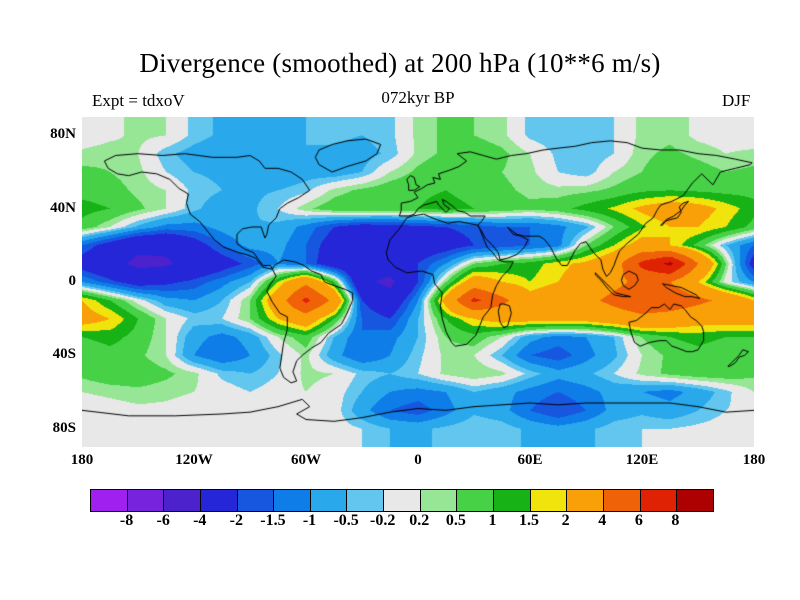 The height and width of the screenshot is (600, 800). I want to click on colorbar-tick-label: 8, so click(675, 520).